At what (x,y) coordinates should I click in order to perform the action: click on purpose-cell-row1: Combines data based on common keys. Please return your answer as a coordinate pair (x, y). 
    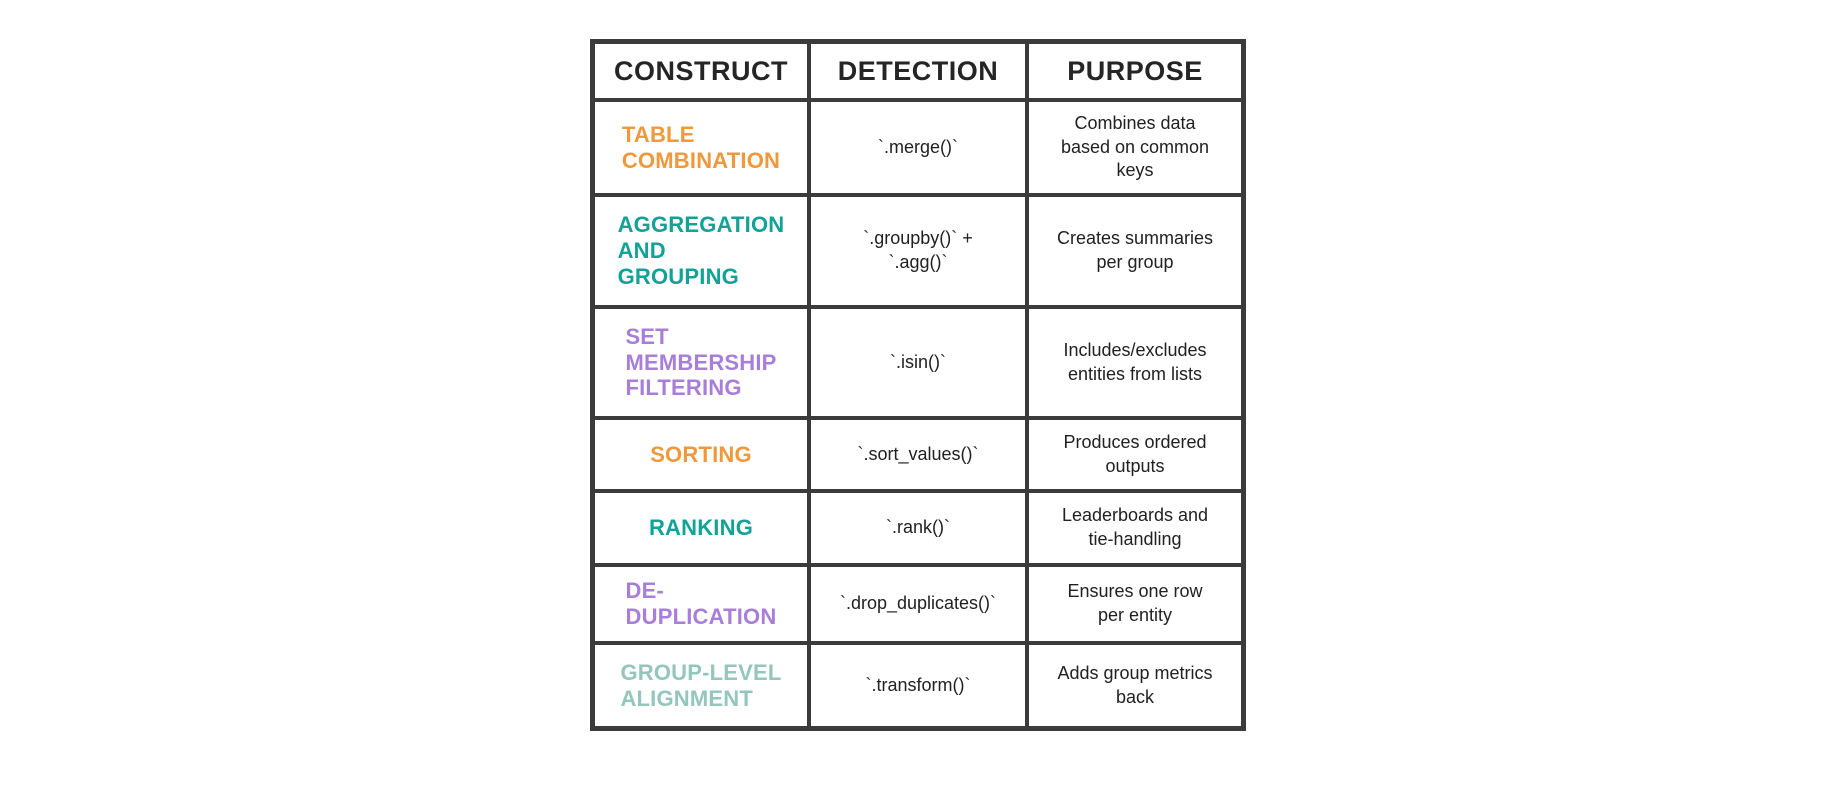
    Looking at the image, I should click on (1135, 147).